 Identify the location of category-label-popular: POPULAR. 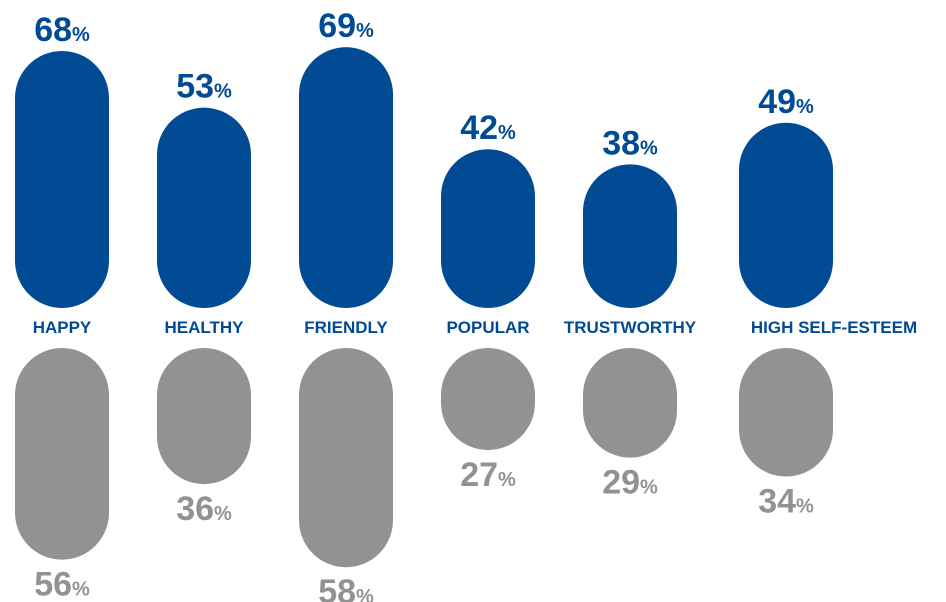
(487, 327).